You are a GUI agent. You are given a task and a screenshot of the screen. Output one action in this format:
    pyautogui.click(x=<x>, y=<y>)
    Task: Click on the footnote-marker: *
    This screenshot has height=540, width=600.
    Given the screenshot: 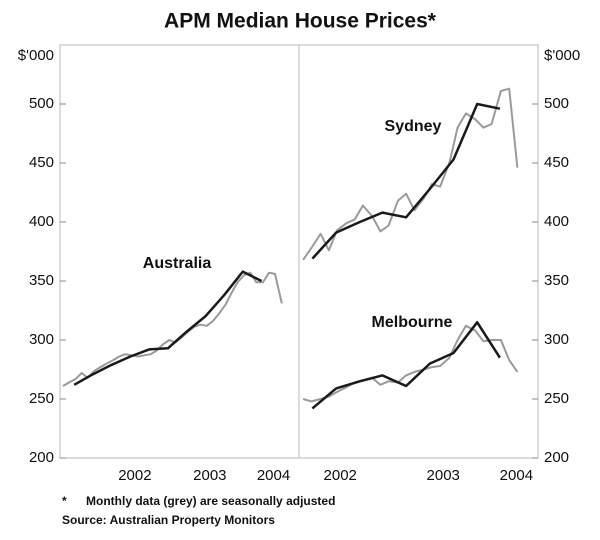 What is the action you would take?
    pyautogui.click(x=64, y=501)
    